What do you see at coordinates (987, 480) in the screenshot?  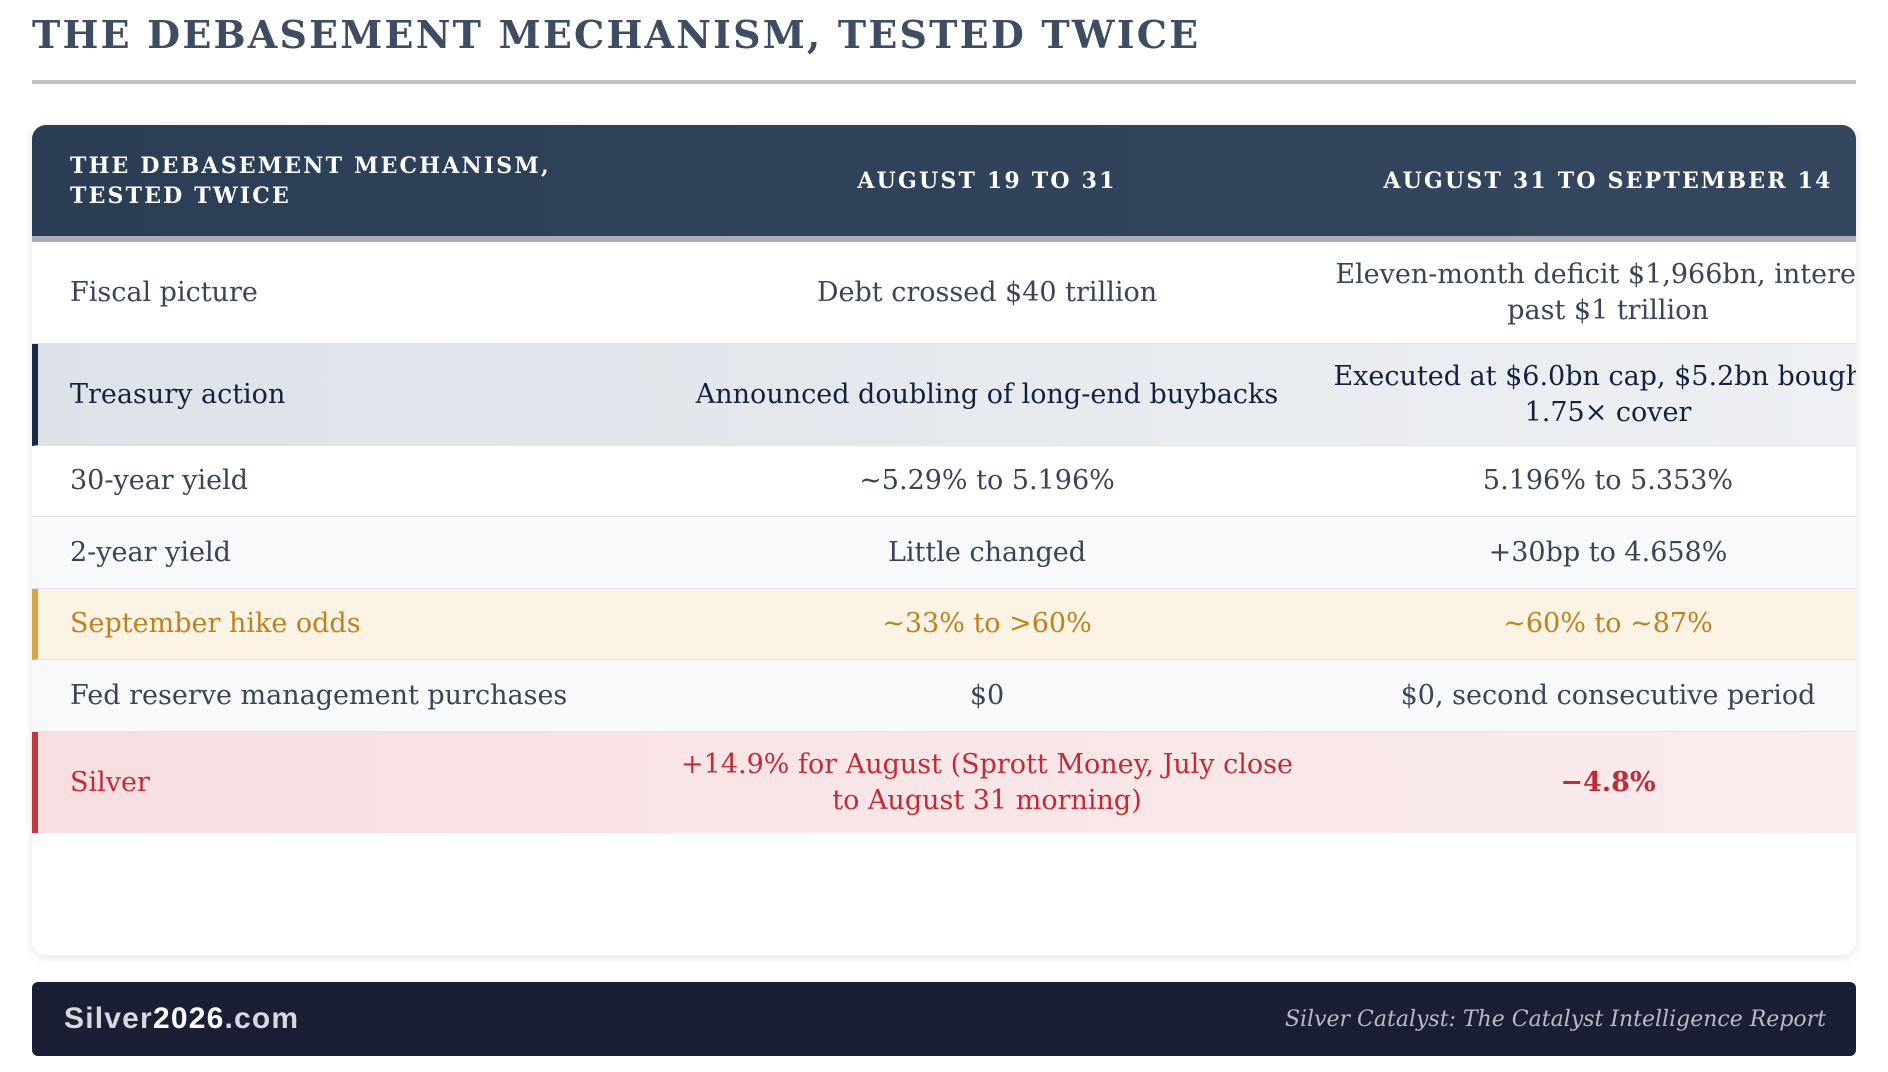 I see `row-period-1-value: ~5.29% to 5.196%` at bounding box center [987, 480].